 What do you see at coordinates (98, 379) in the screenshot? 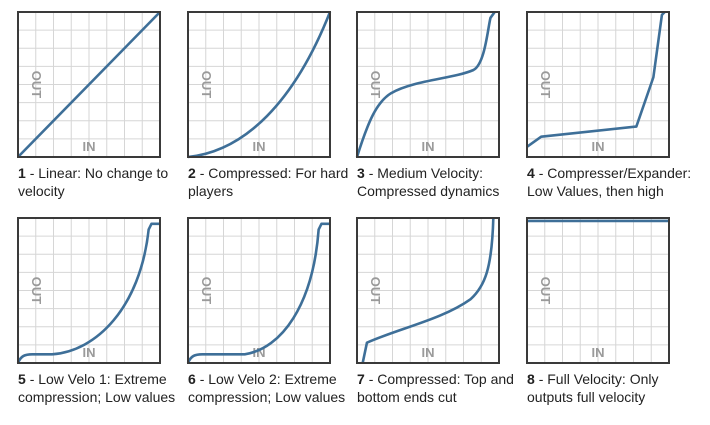
I see `caption-line: - Low Velo 1: Extreme` at bounding box center [98, 379].